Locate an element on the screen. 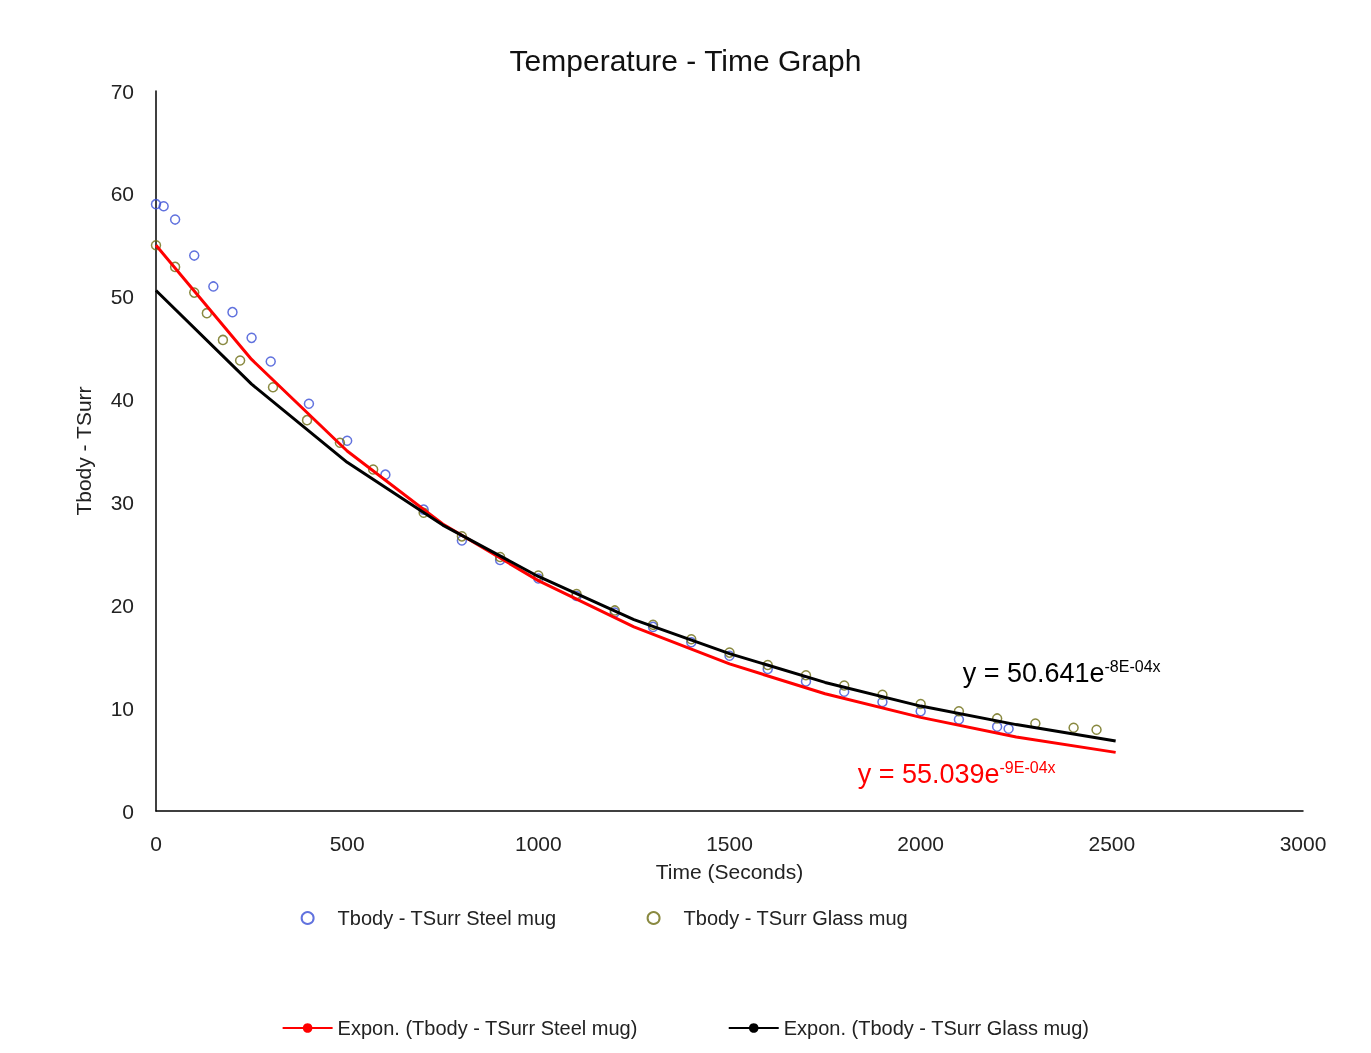 The width and height of the screenshot is (1371, 1053). x-tick-label: 500 is located at coordinates (347, 843).